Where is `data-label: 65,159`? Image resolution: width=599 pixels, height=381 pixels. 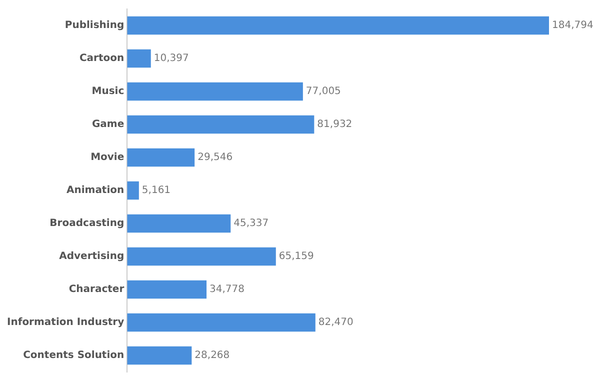
data-label: 65,159 is located at coordinates (296, 256).